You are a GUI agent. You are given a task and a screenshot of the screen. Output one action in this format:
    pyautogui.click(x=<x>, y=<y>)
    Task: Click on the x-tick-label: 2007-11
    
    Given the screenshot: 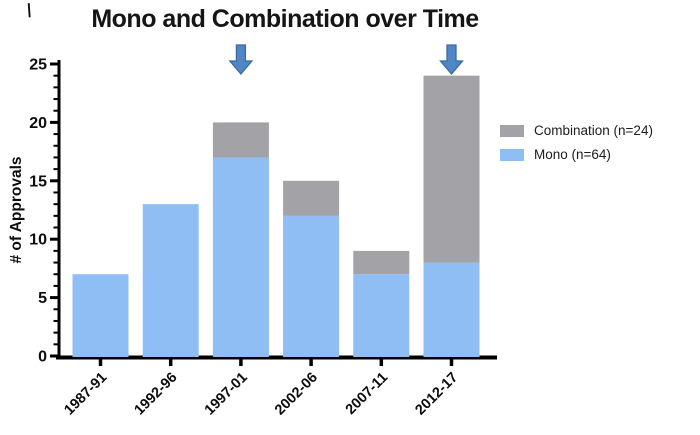 What is the action you would take?
    pyautogui.click(x=367, y=394)
    